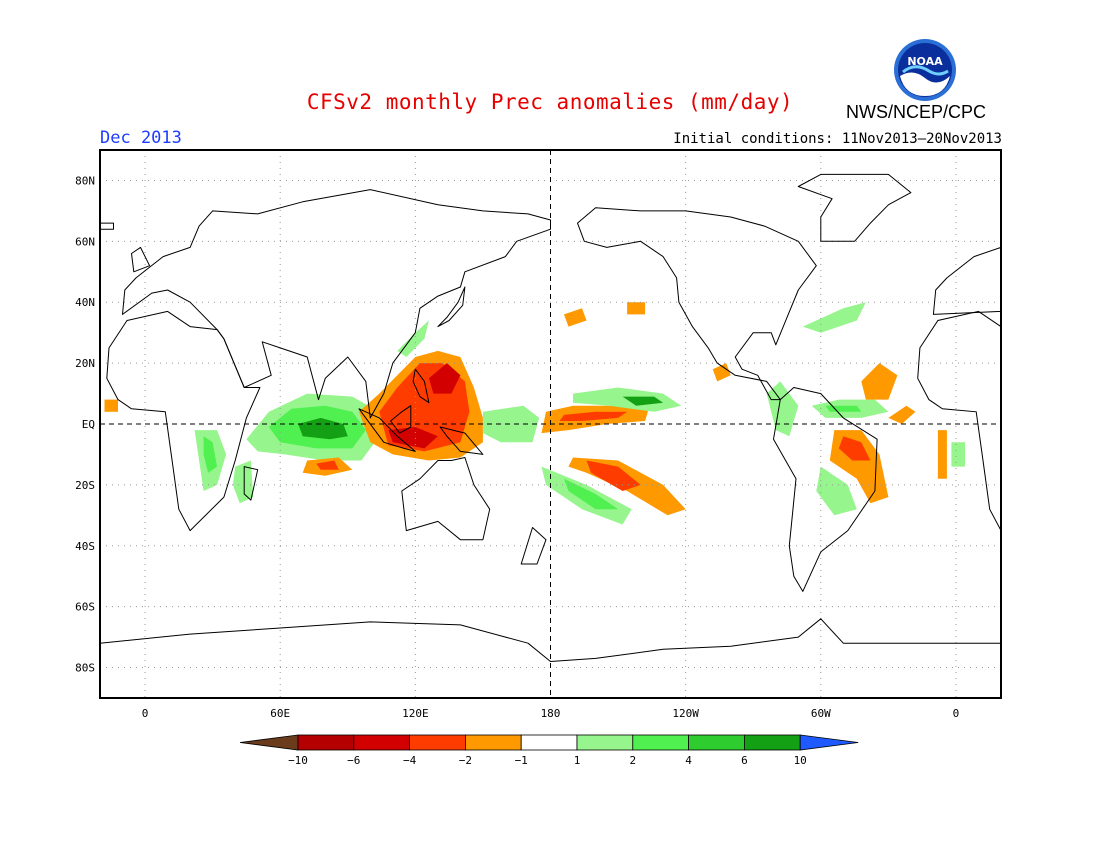  I want to click on madagascar-wet, so click(243, 482).